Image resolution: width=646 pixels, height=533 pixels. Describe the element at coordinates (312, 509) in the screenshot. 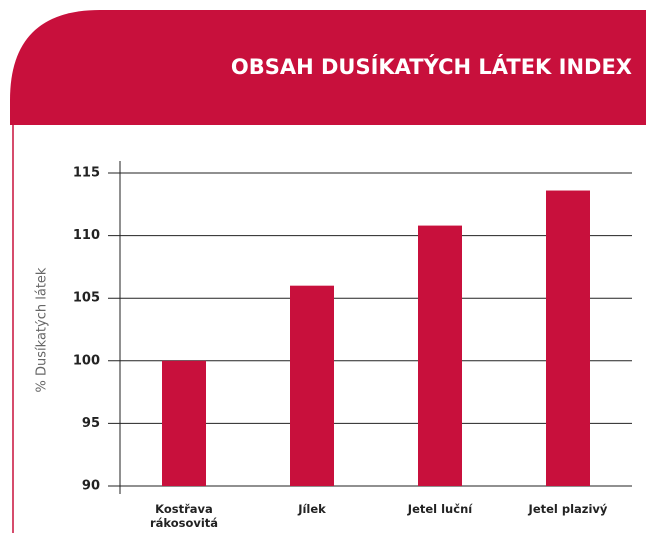

I see `x-tick-label: Jílek` at that location.